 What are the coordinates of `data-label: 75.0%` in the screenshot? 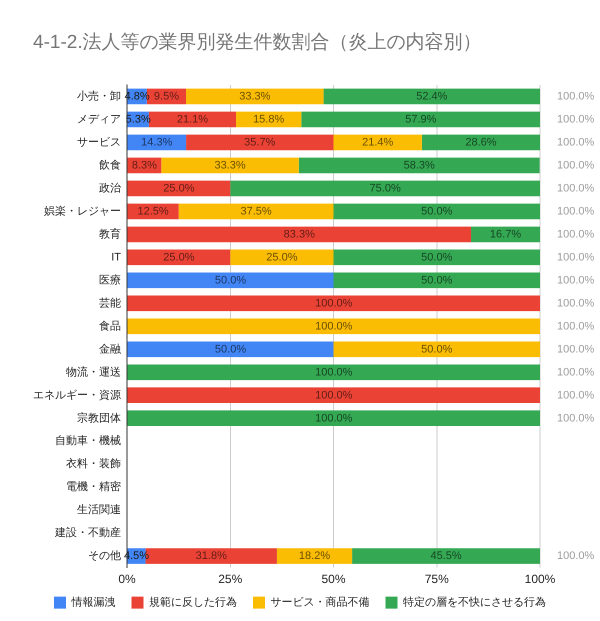 It's located at (385, 188).